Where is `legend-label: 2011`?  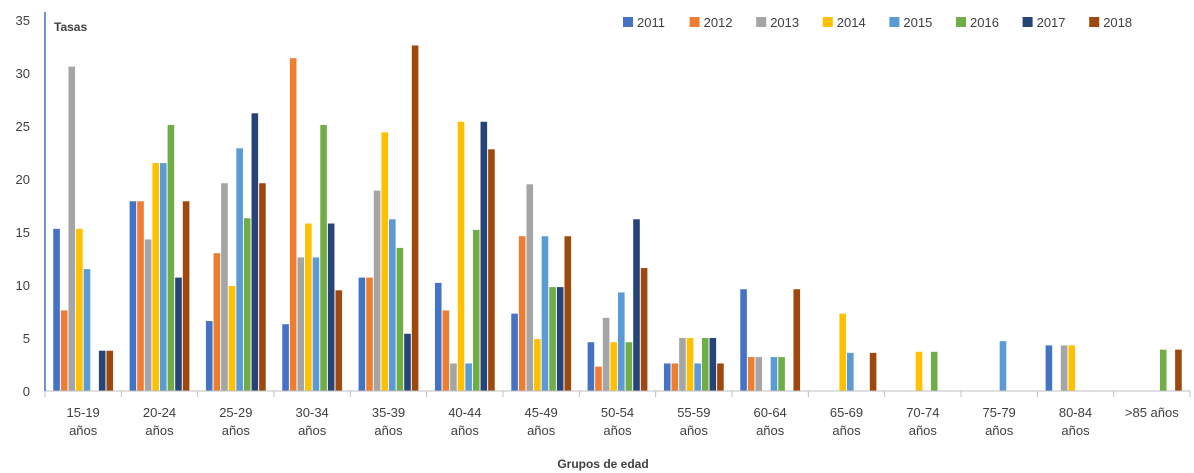
legend-label: 2011 is located at coordinates (651, 22).